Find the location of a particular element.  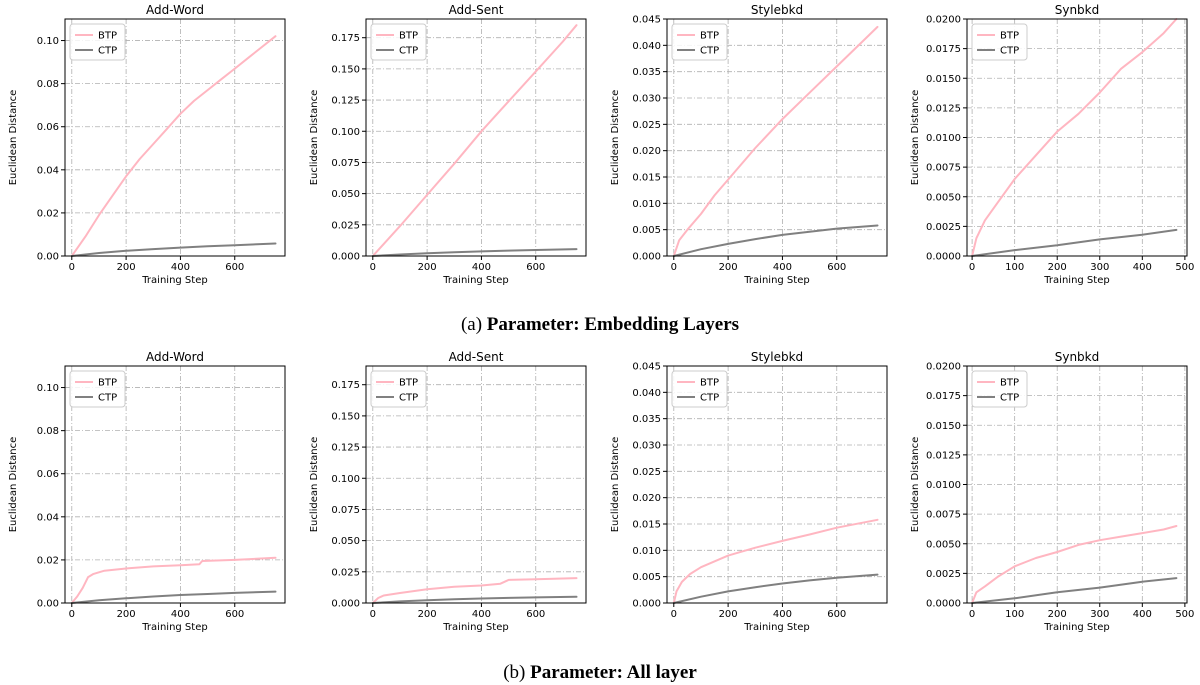

x-tick-label: 300 is located at coordinates (1099, 614).